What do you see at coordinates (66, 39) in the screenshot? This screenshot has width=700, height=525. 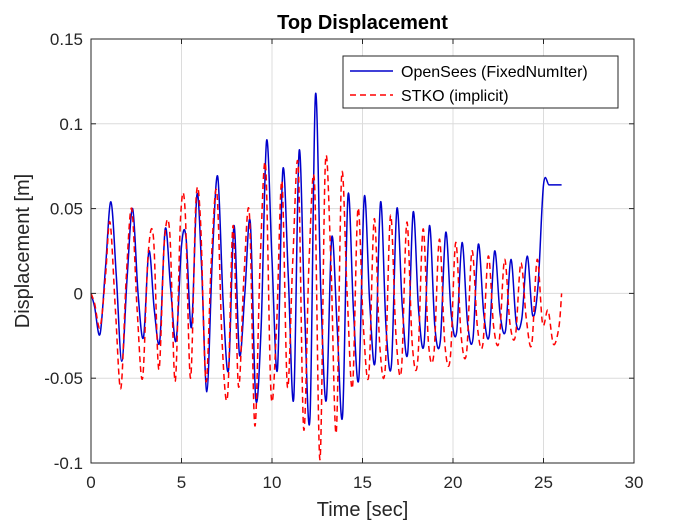 I see `y-tick-label: 0.15` at bounding box center [66, 39].